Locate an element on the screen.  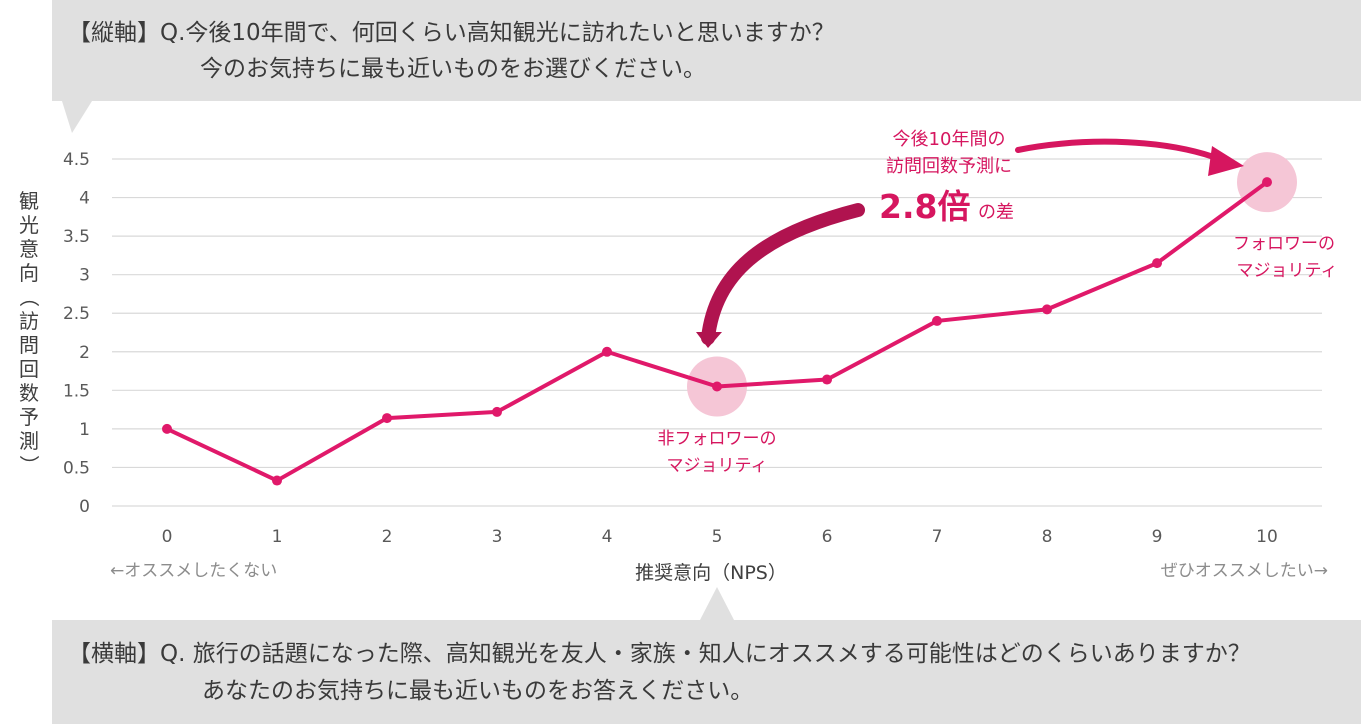
x-tick-label: 0 is located at coordinates (167, 537).